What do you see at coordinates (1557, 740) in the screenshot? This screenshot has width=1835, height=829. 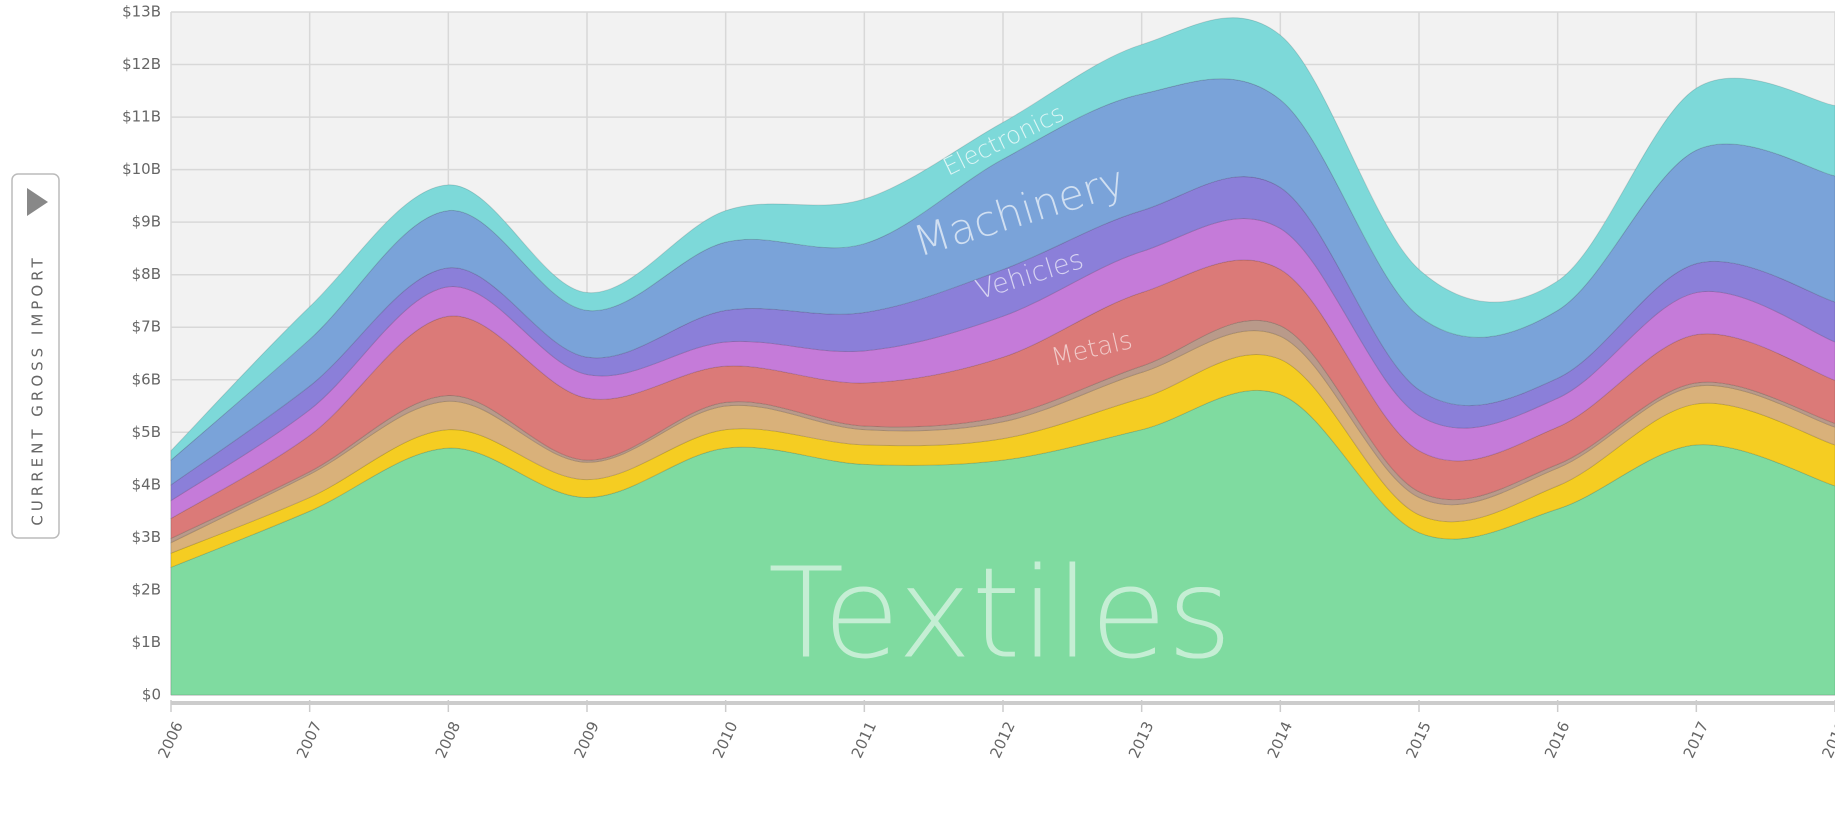 I see `x-tick-label: 2016` at bounding box center [1557, 740].